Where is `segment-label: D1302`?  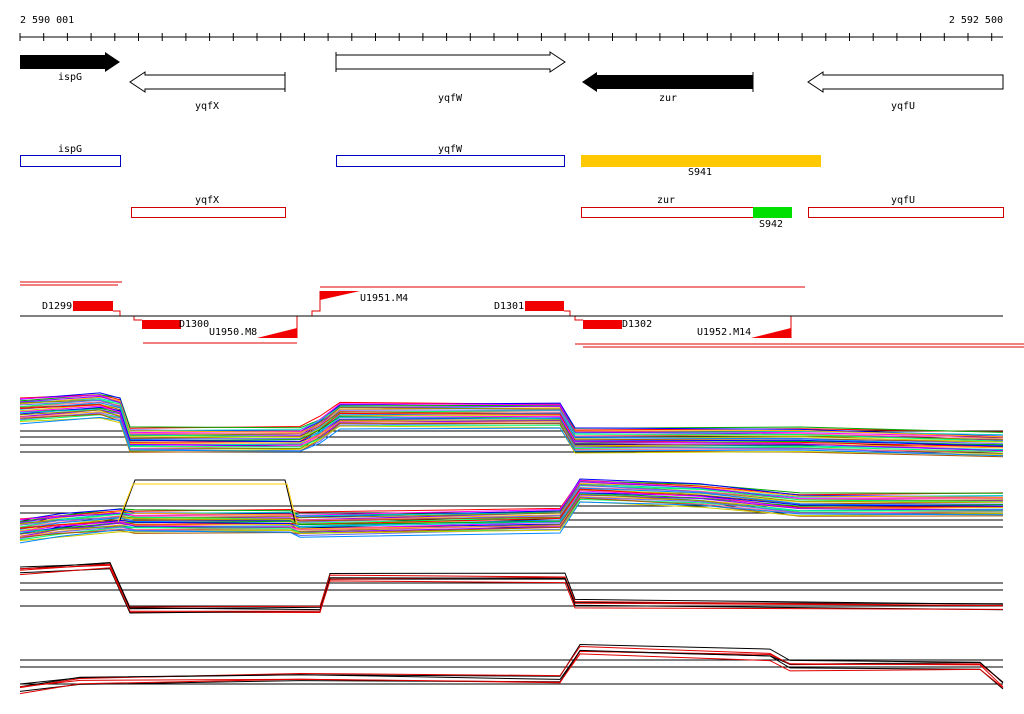
segment-label: D1302 is located at coordinates (637, 324).